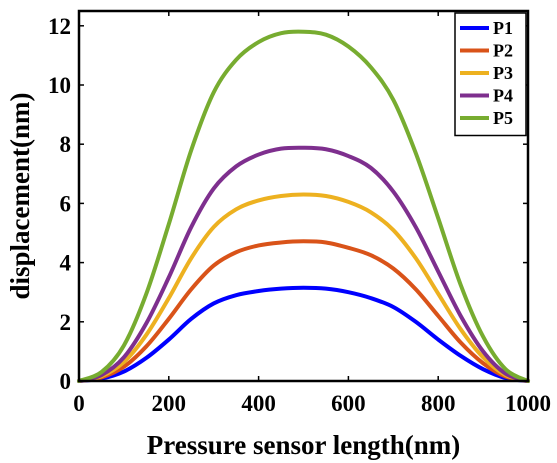 The height and width of the screenshot is (463, 557). What do you see at coordinates (503, 118) in the screenshot?
I see `legend-label-p5: P5` at bounding box center [503, 118].